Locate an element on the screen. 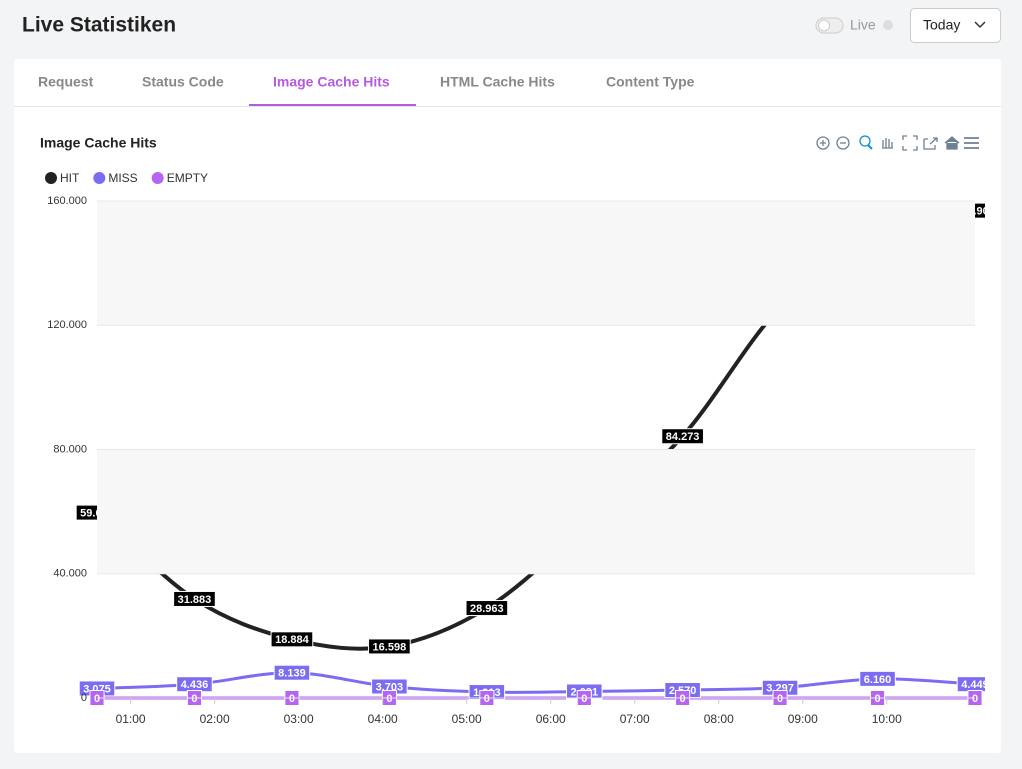  data-label: 8.139 is located at coordinates (292, 674).